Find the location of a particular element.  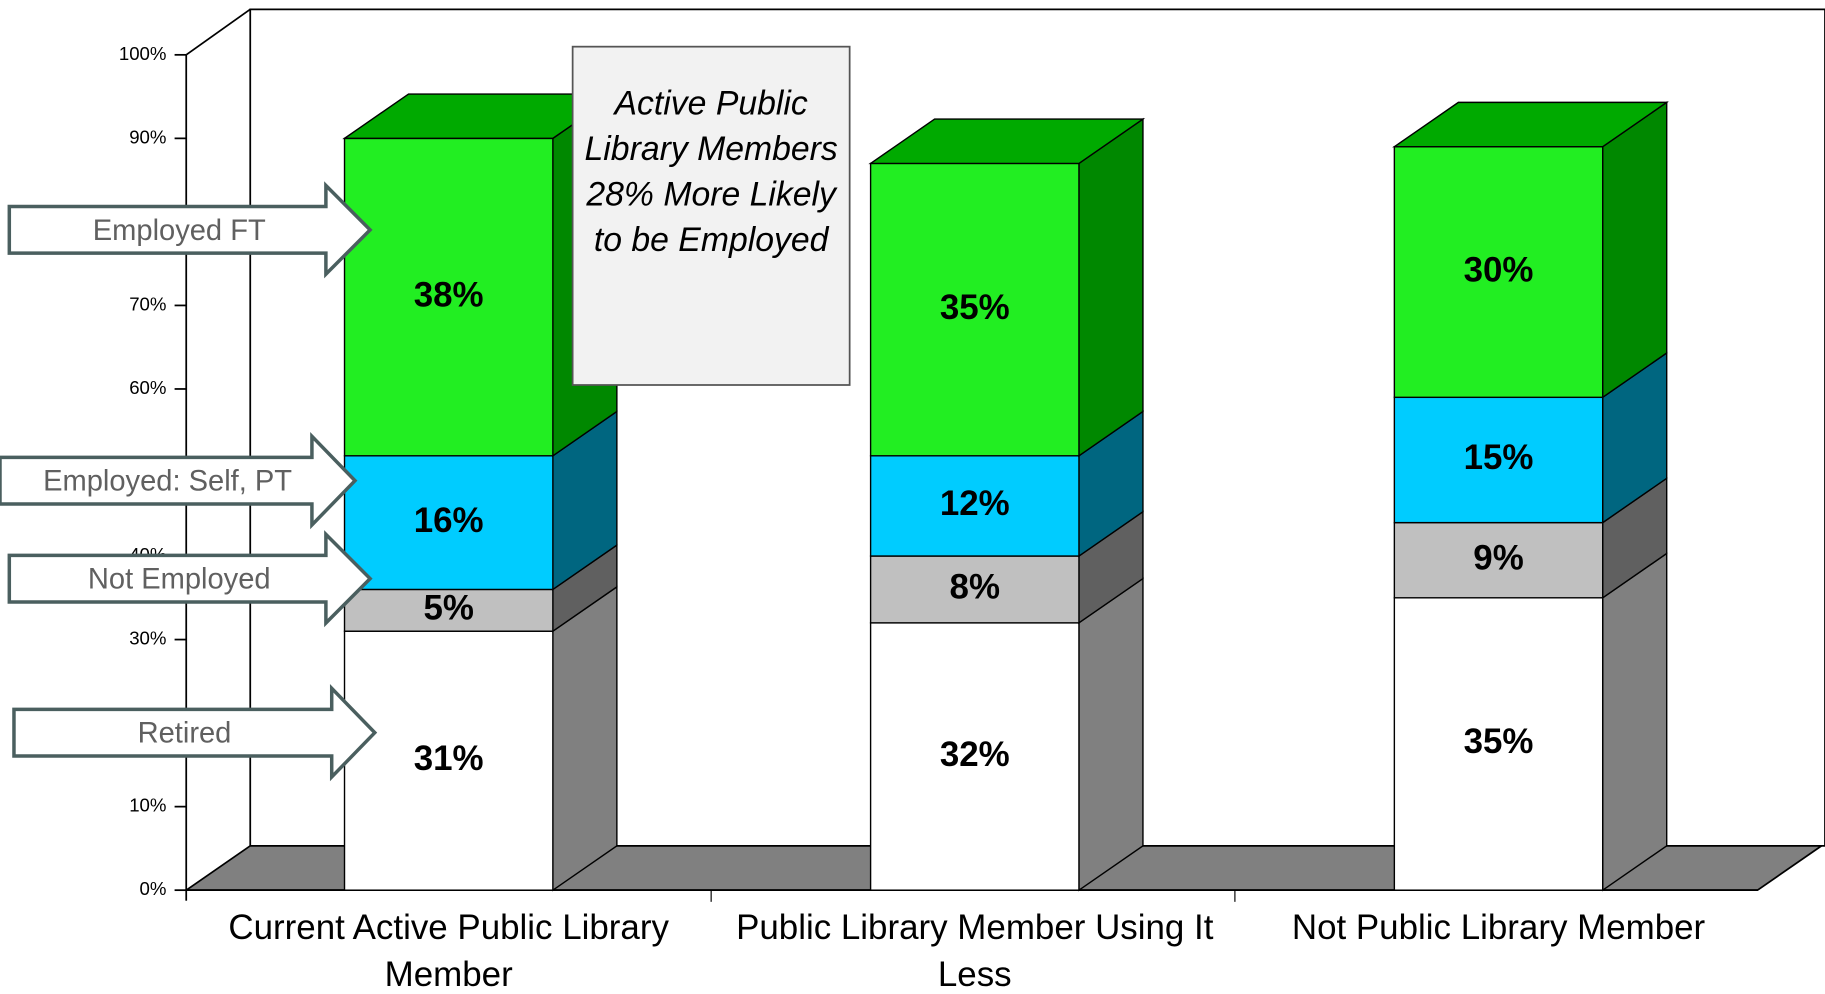

value-label: 32% is located at coordinates (975, 754).